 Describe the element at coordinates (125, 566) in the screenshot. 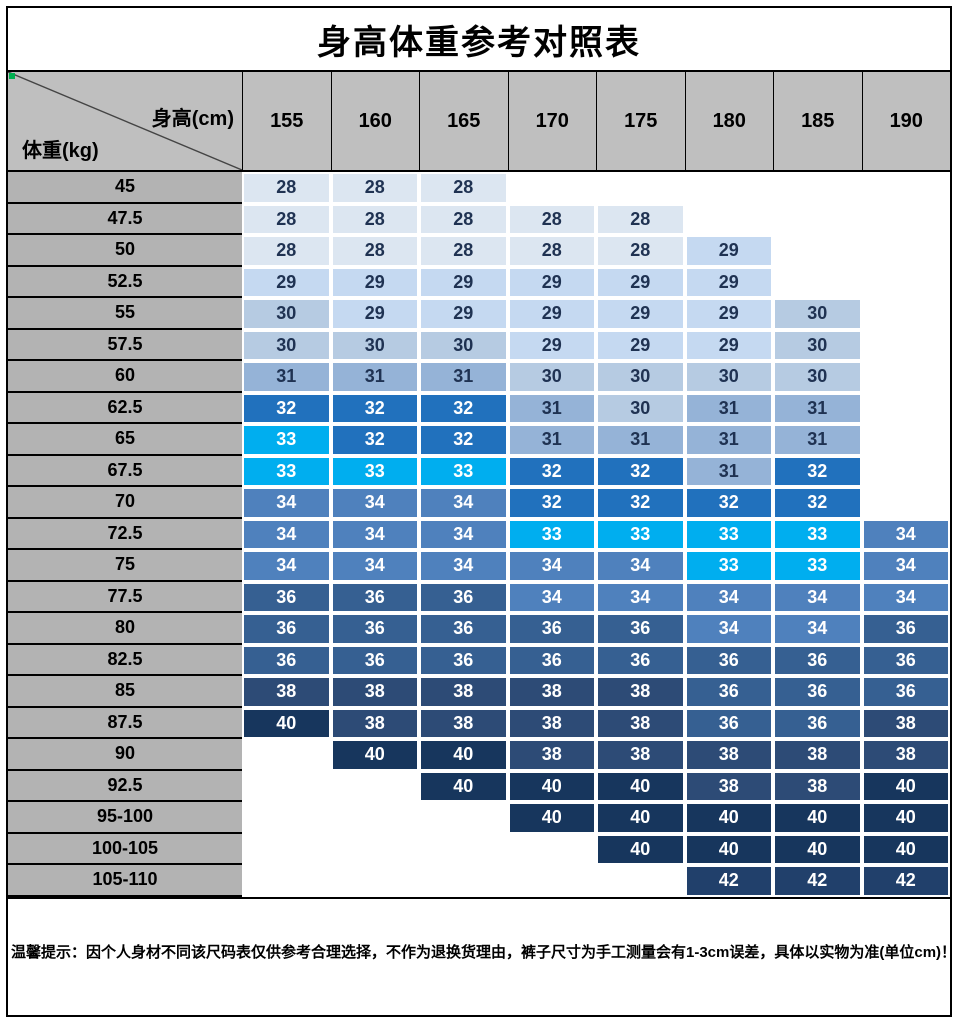

I see `weight-row-header: 75` at that location.